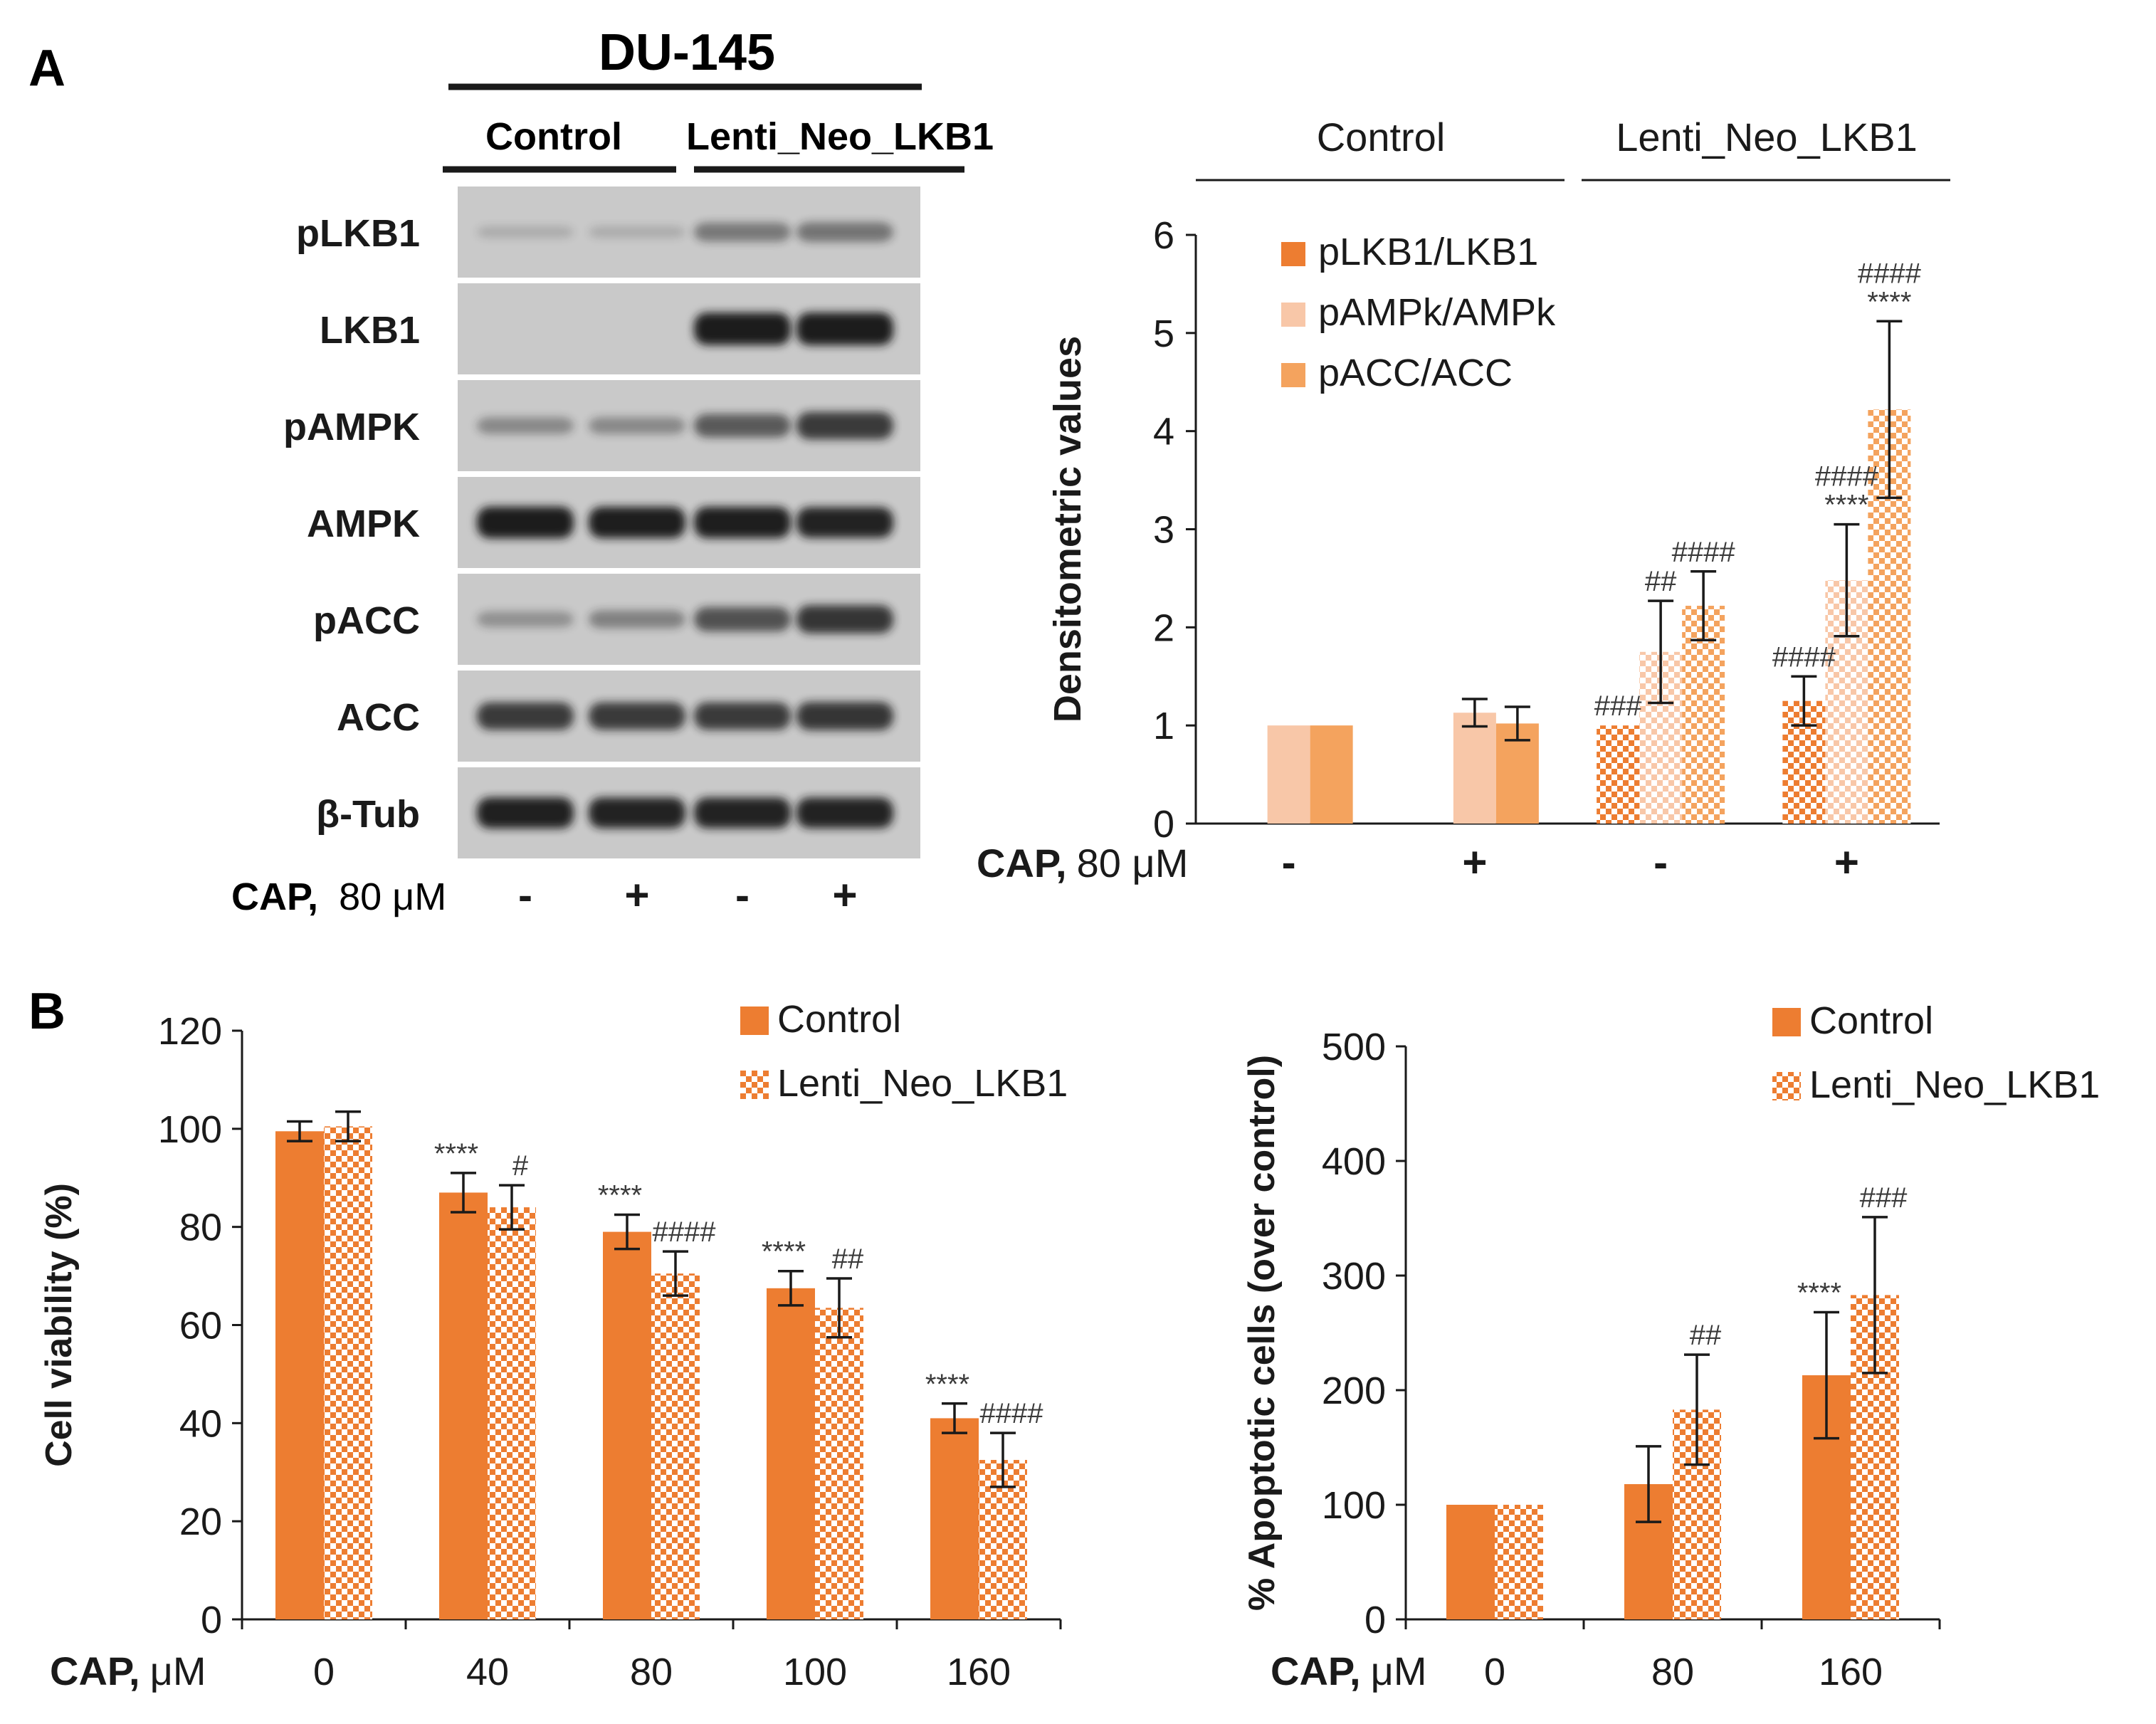 This screenshot has width=2156, height=1724. I want to click on blot-lane-sign-1: +, so click(636, 895).